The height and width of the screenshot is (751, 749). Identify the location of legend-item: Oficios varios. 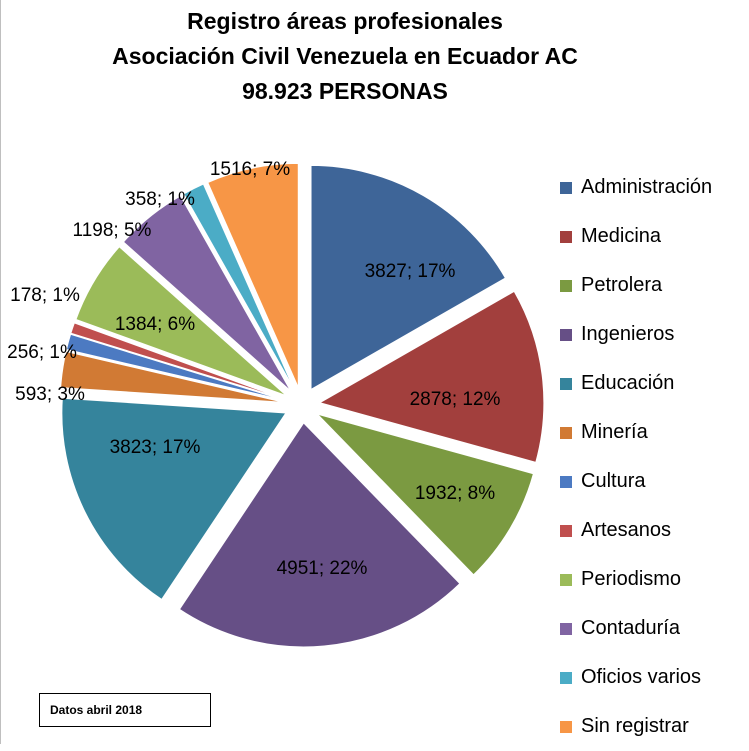
(654, 677).